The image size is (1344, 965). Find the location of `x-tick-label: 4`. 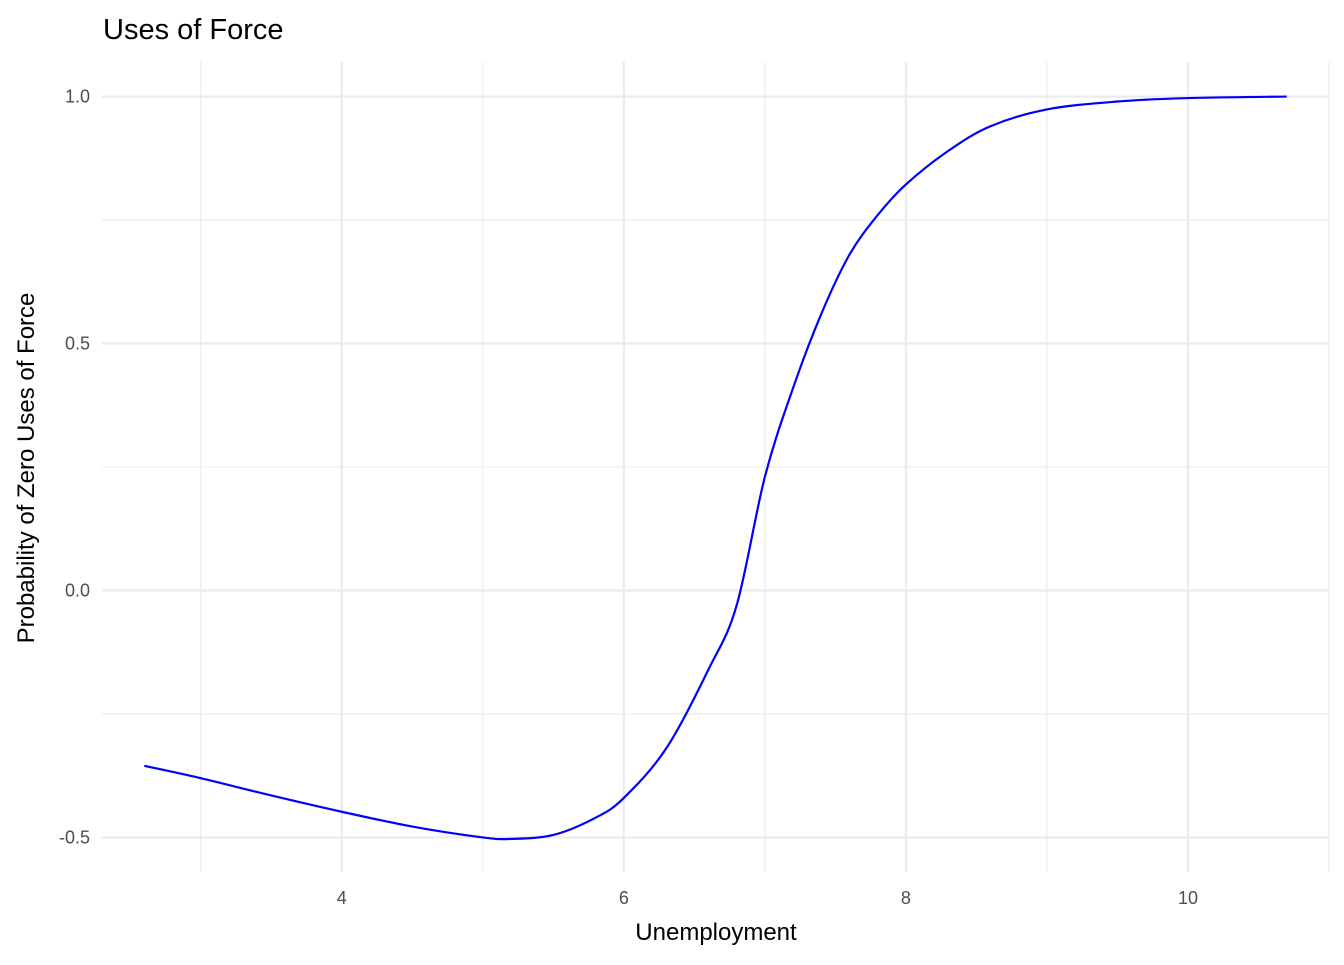

x-tick-label: 4 is located at coordinates (342, 898).